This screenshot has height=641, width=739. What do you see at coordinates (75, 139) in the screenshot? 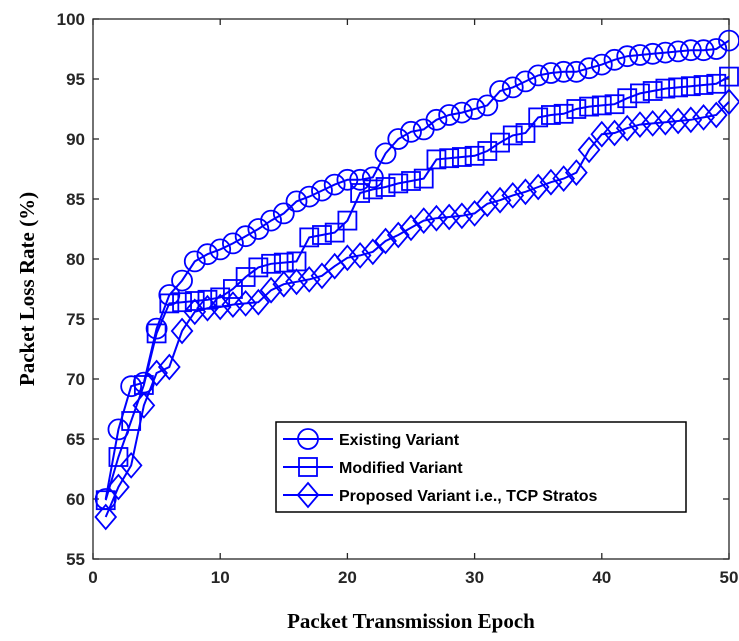
I see `y-tick-label: 90` at bounding box center [75, 139].